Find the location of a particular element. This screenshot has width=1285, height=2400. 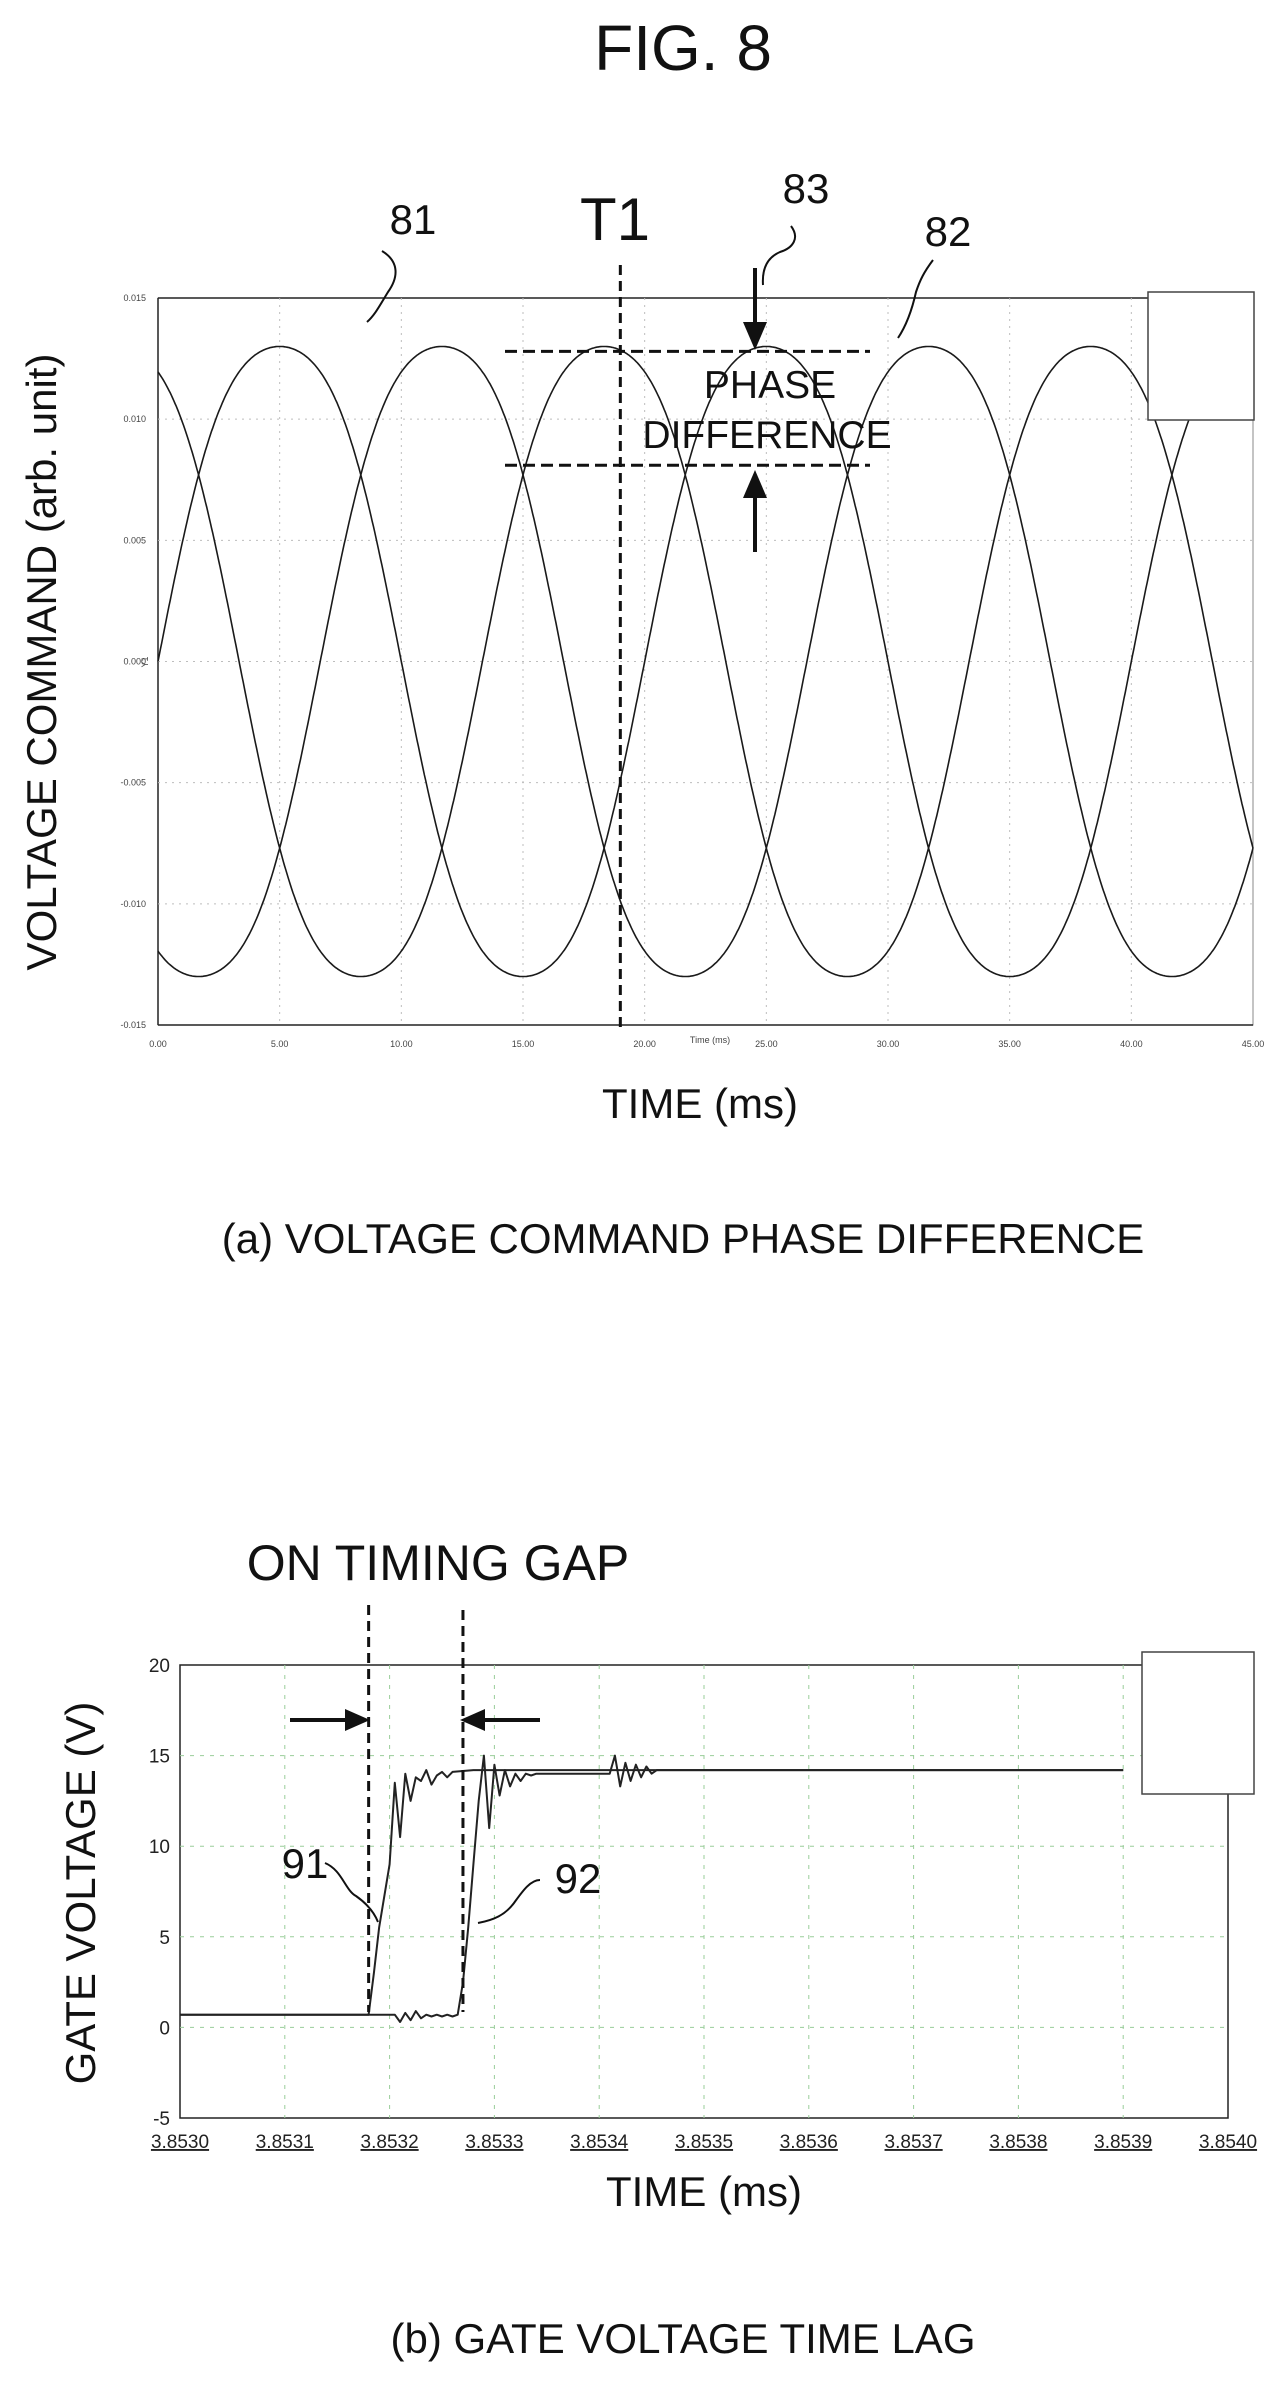

figure-title: FIG. 8 is located at coordinates (683, 48).